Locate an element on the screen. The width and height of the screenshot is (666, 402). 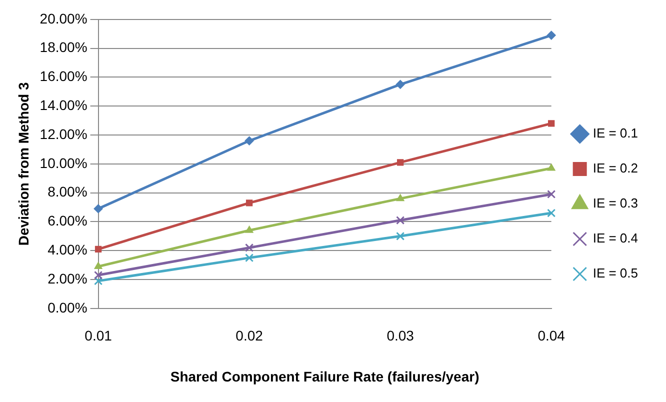
y-tick-label: 10.00% is located at coordinates (64, 162).